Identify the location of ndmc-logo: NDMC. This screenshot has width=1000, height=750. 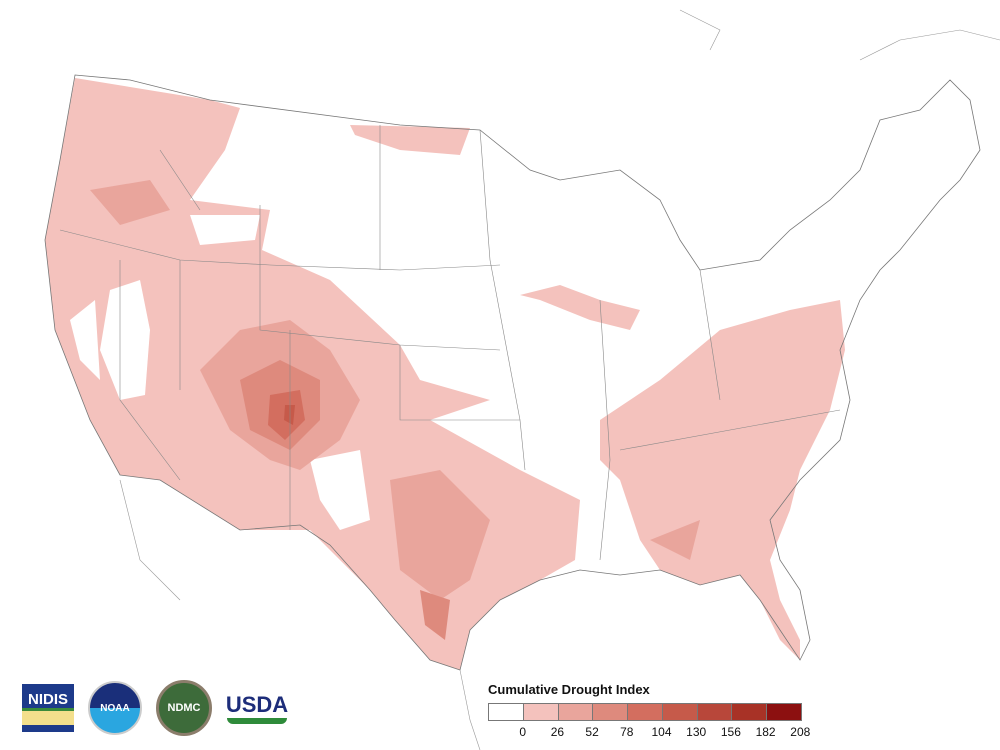
(184, 708).